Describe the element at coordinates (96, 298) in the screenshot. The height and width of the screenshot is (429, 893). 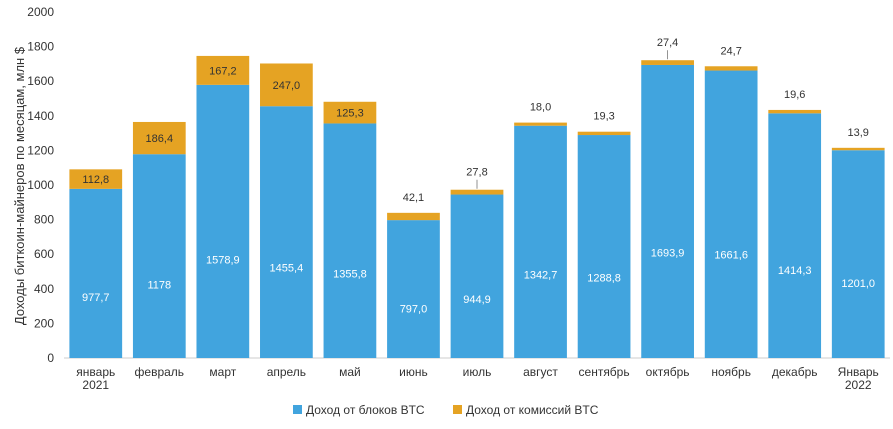
I see `data-label-blocks: 977,7` at that location.